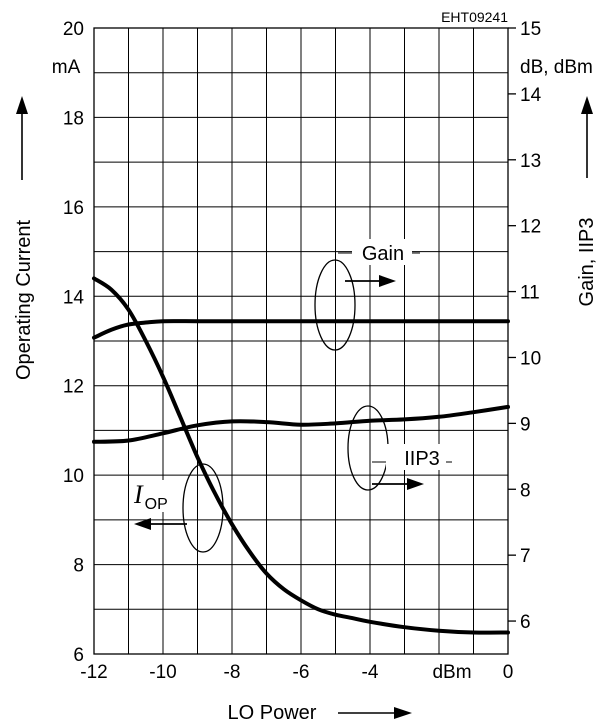 This screenshot has width=615, height=726. Describe the element at coordinates (22, 105) in the screenshot. I see `left-axis-arrow-head` at that location.